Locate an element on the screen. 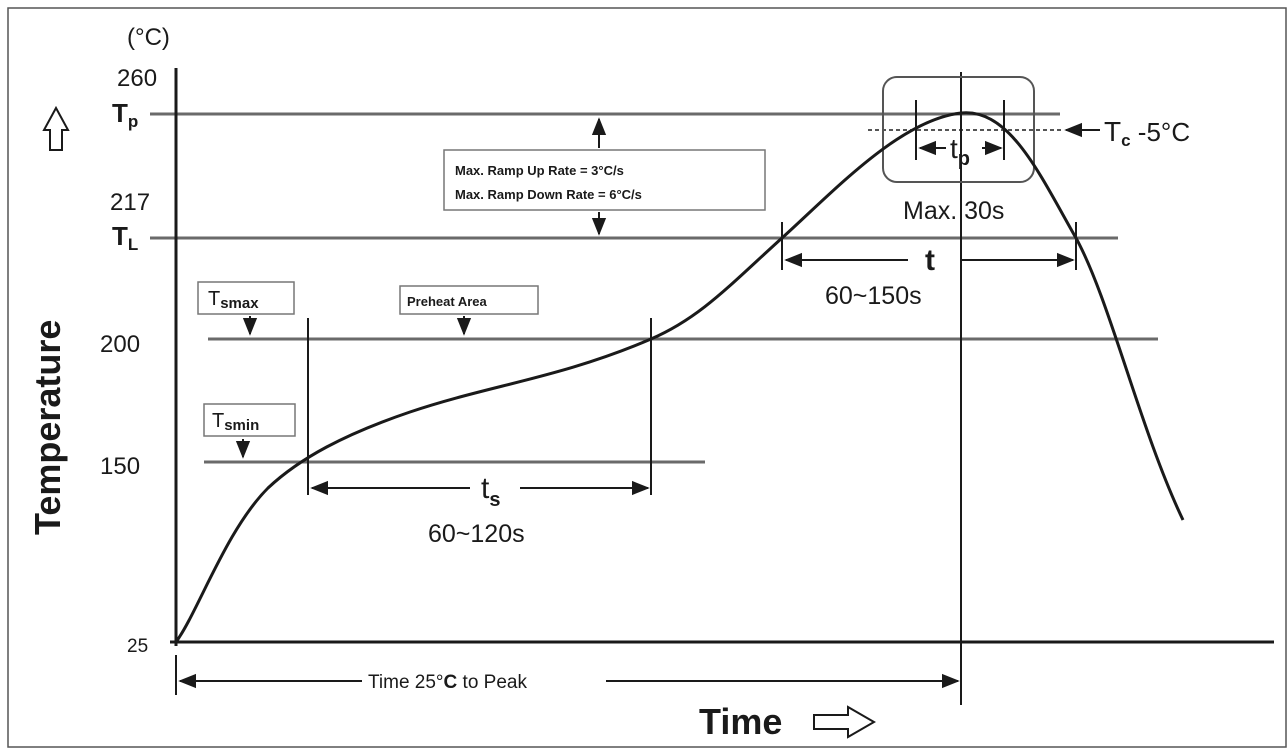  tick-260: 260 is located at coordinates (137, 78).